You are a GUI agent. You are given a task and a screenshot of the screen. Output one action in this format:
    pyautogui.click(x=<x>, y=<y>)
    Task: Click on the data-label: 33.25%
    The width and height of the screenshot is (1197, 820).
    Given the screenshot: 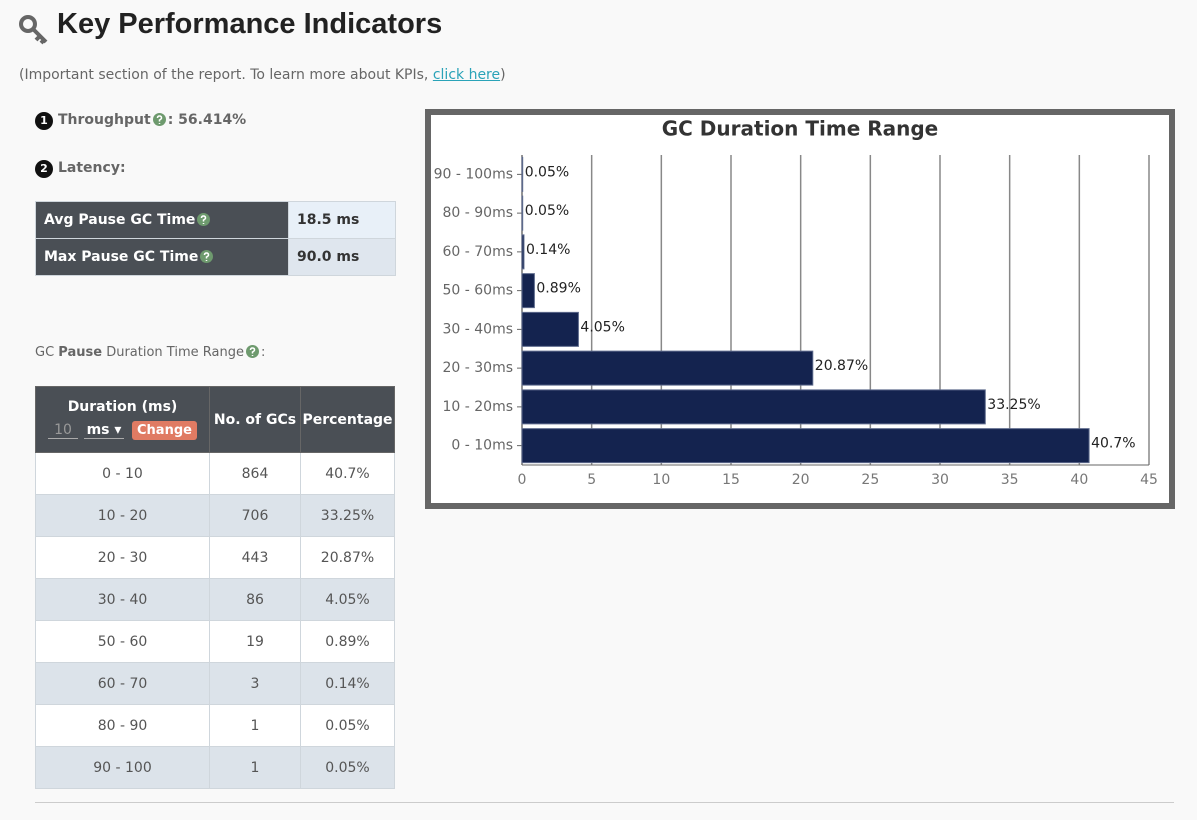 What is the action you would take?
    pyautogui.click(x=1013, y=405)
    